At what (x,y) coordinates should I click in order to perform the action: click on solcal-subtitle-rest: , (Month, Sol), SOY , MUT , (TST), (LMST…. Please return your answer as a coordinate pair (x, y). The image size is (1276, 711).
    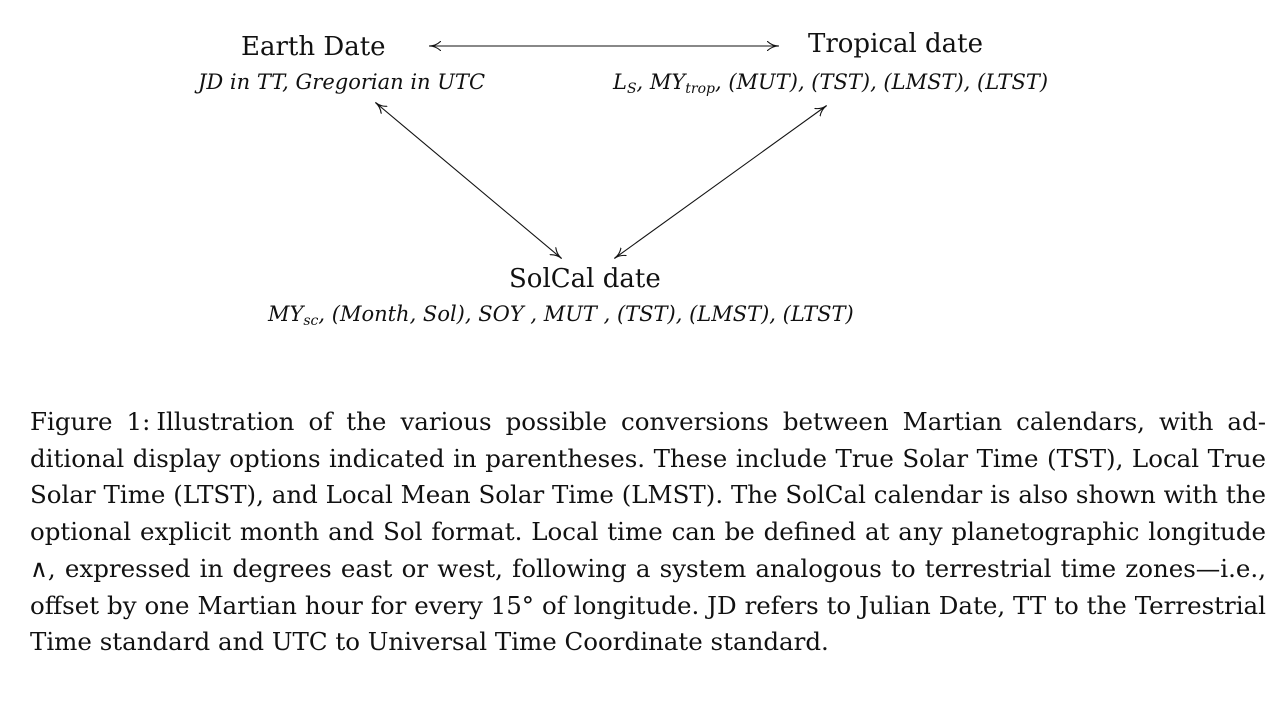
    Looking at the image, I should click on (586, 314).